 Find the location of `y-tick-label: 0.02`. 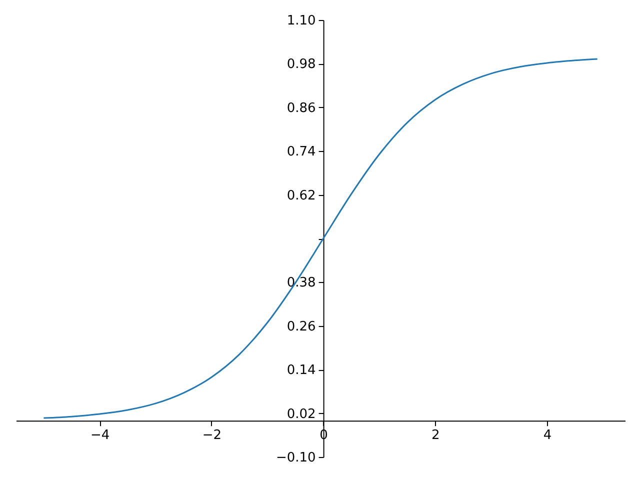

y-tick-label: 0.02 is located at coordinates (301, 414).